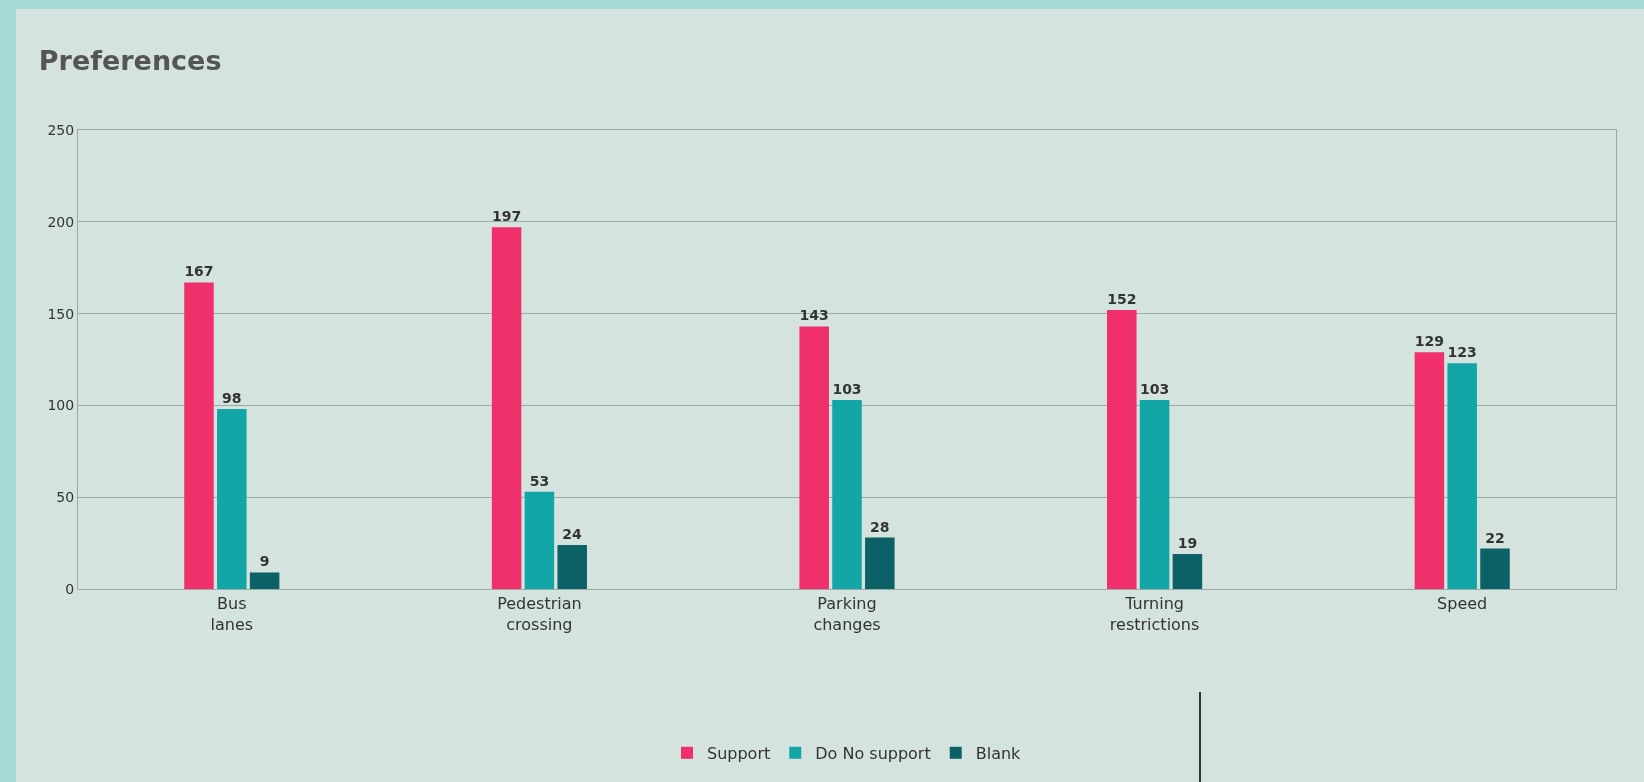  Describe the element at coordinates (847, 614) in the screenshot. I see `x-tick-label: Parking changes` at that location.